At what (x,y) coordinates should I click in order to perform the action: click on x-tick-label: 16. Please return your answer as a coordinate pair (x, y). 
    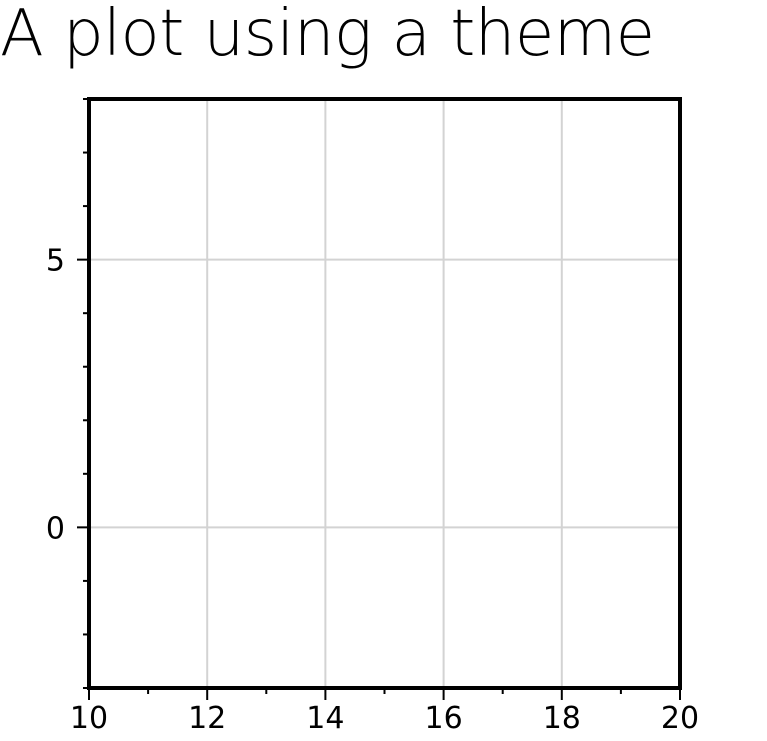
    Looking at the image, I should click on (444, 718).